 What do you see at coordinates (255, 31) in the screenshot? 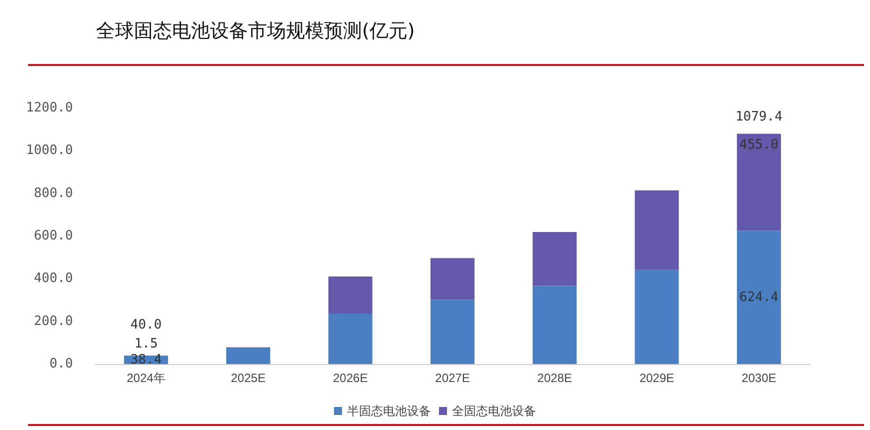
I see `chart-title: 全球固态电池设备市场规模预测(亿元)` at bounding box center [255, 31].